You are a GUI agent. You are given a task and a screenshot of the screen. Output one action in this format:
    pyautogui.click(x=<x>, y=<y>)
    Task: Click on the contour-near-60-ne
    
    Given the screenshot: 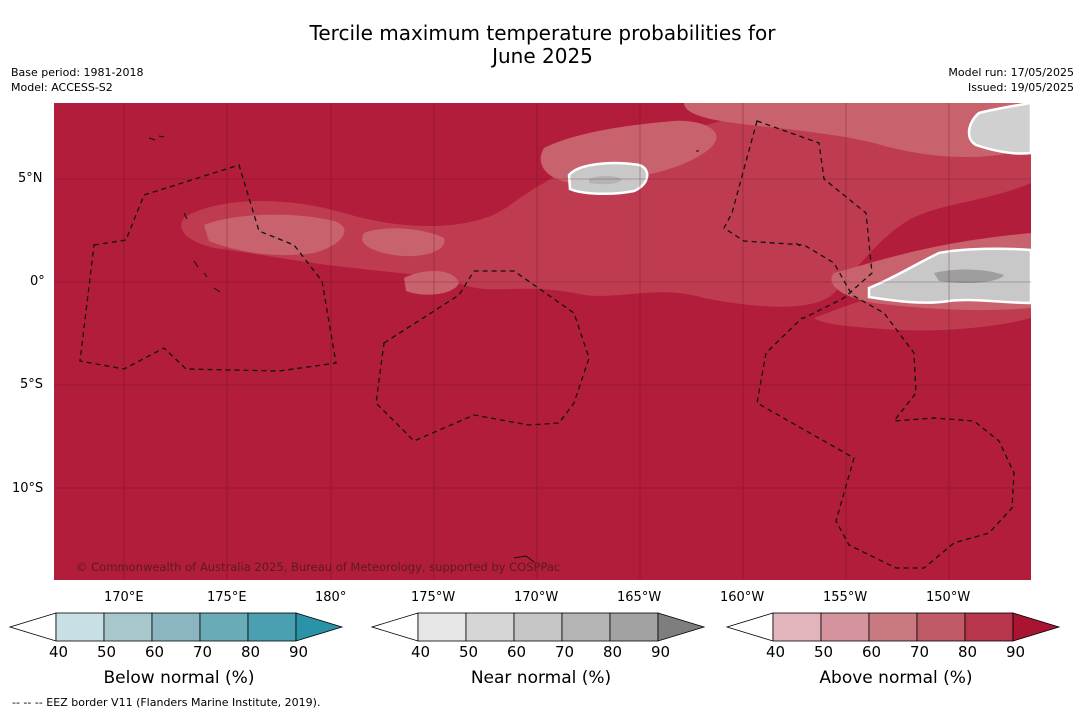 What is the action you would take?
    pyautogui.click(x=999, y=129)
    